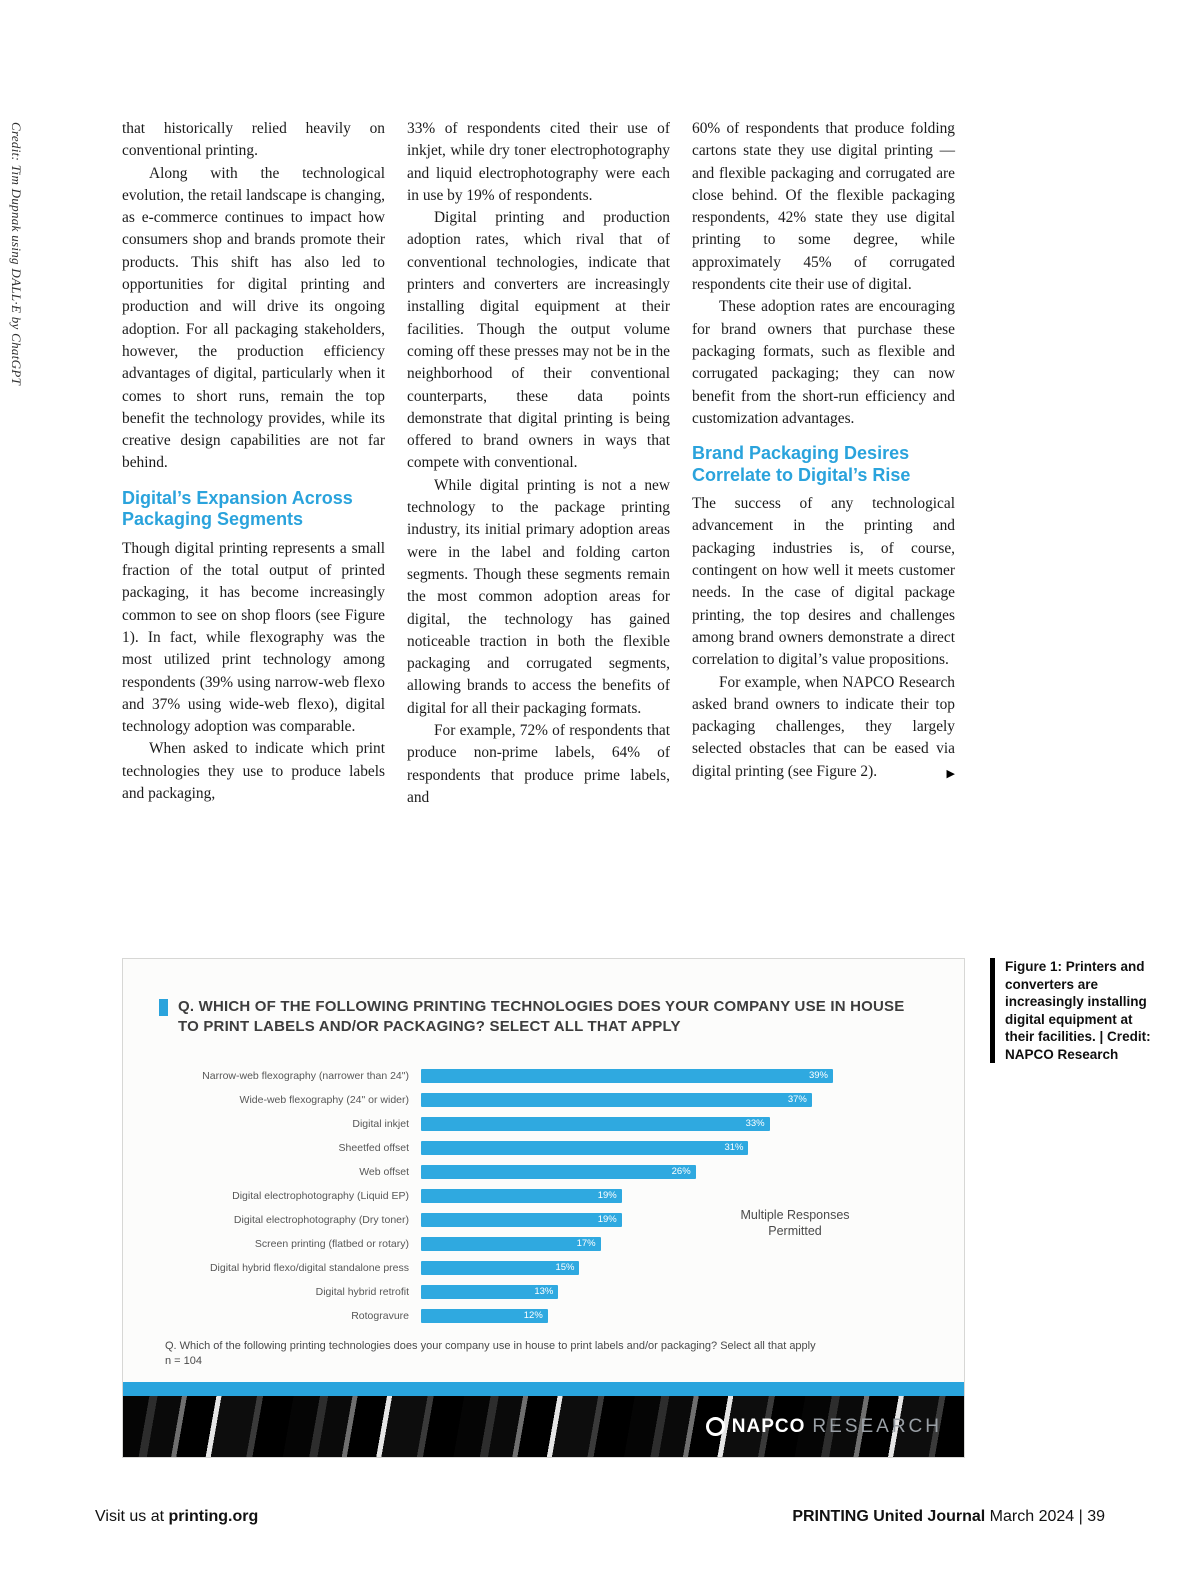  I want to click on visit-text: Visit us at, so click(132, 1516).